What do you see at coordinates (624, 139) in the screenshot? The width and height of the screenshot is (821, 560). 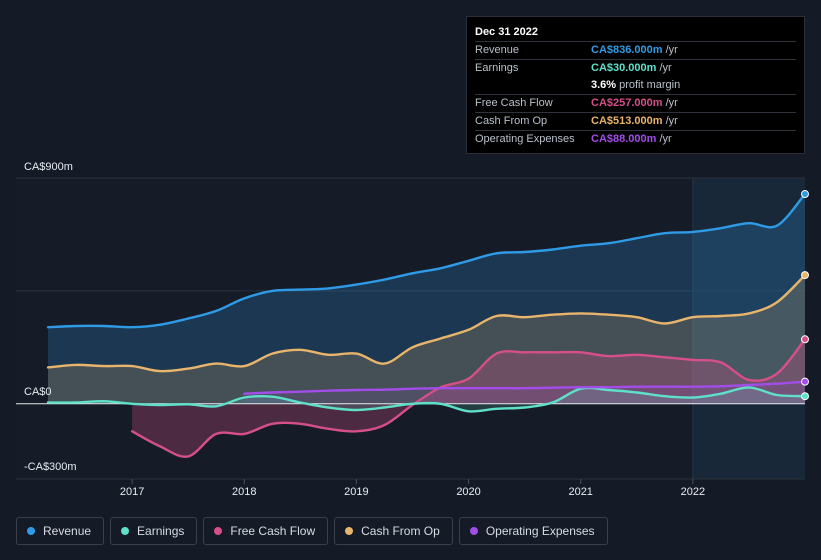 I see `tooltip-value: CA$88.000m` at bounding box center [624, 139].